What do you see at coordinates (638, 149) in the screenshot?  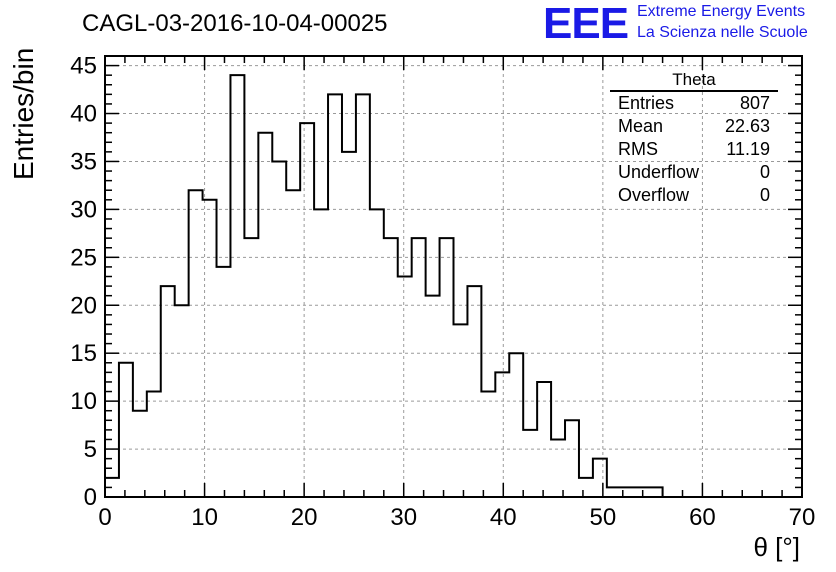 I see `stats-label: RMS` at bounding box center [638, 149].